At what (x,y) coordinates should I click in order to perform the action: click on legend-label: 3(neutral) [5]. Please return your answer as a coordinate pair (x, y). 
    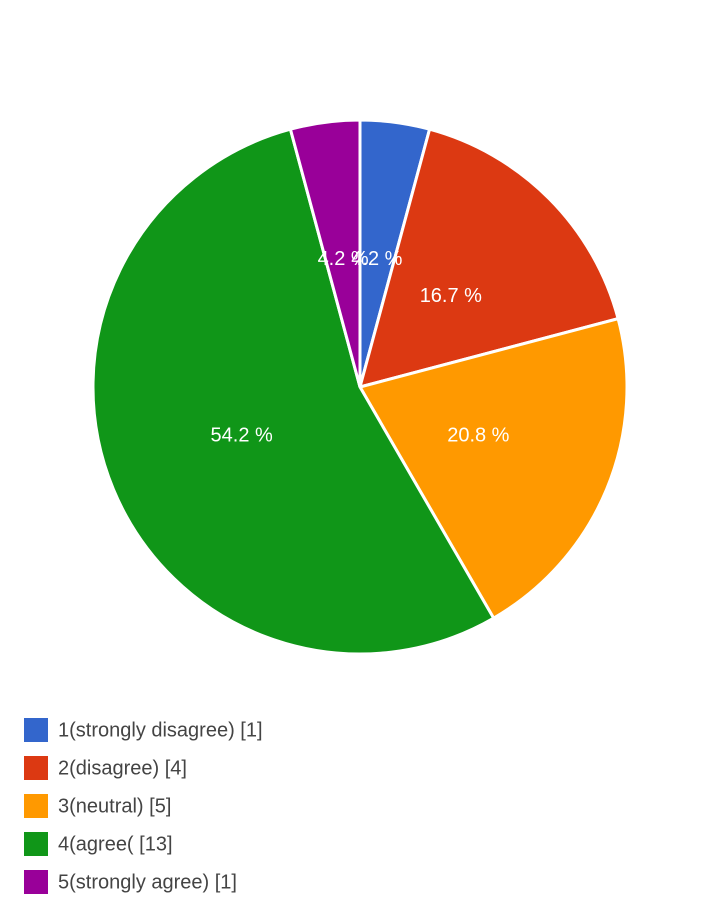
    Looking at the image, I should click on (114, 806).